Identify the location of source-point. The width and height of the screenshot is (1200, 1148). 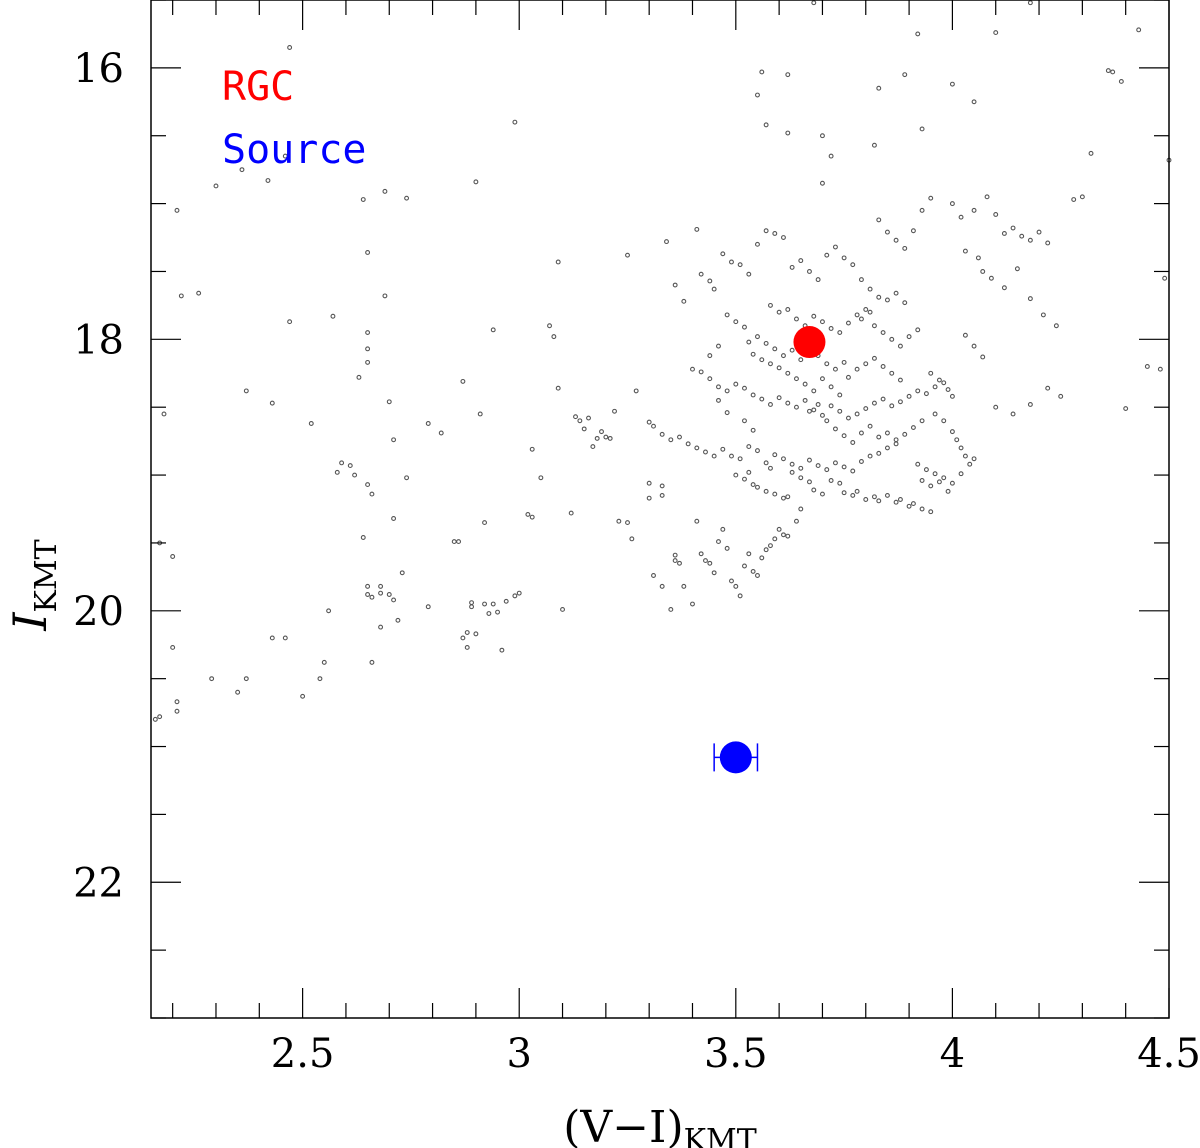
(735, 757).